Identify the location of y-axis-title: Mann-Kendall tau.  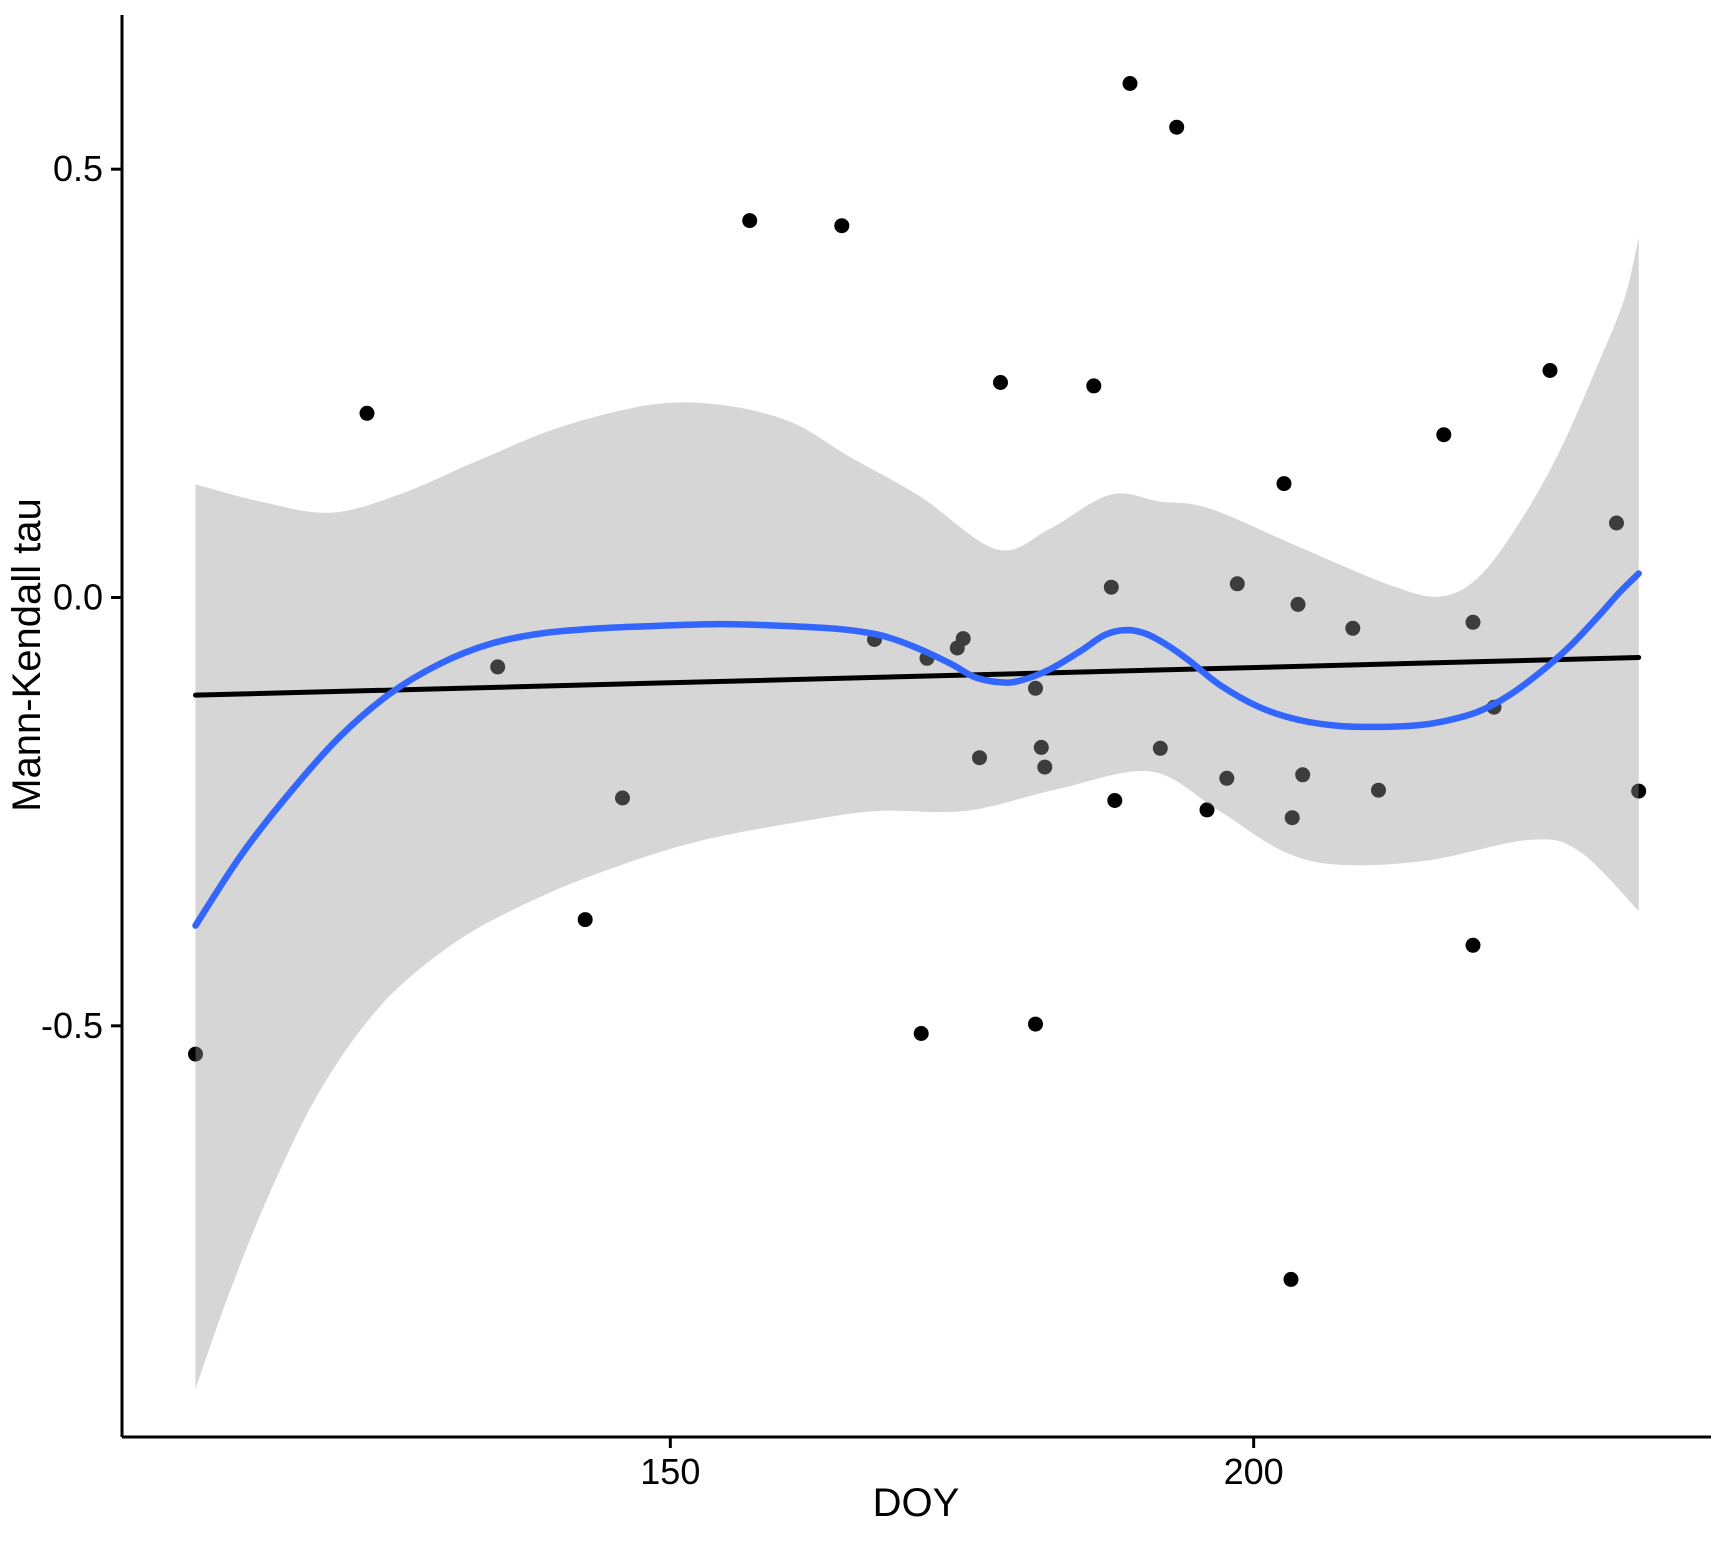
(27, 655).